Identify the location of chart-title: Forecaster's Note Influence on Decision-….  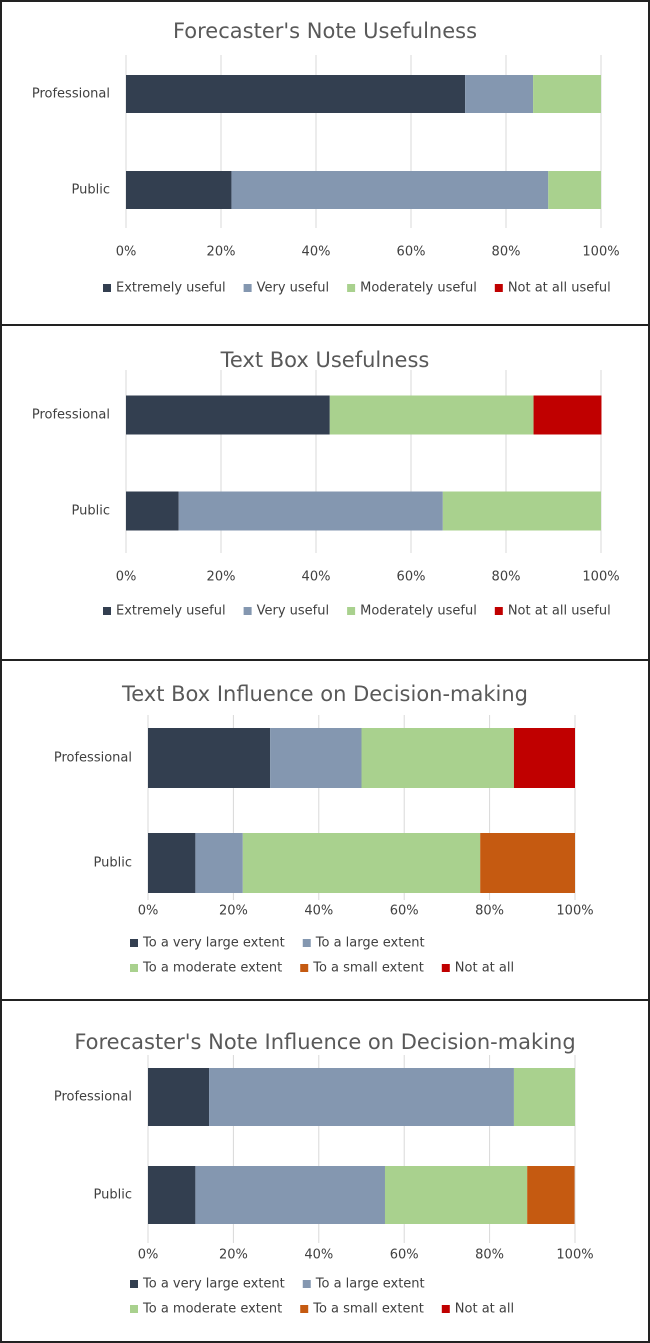
(324, 1042).